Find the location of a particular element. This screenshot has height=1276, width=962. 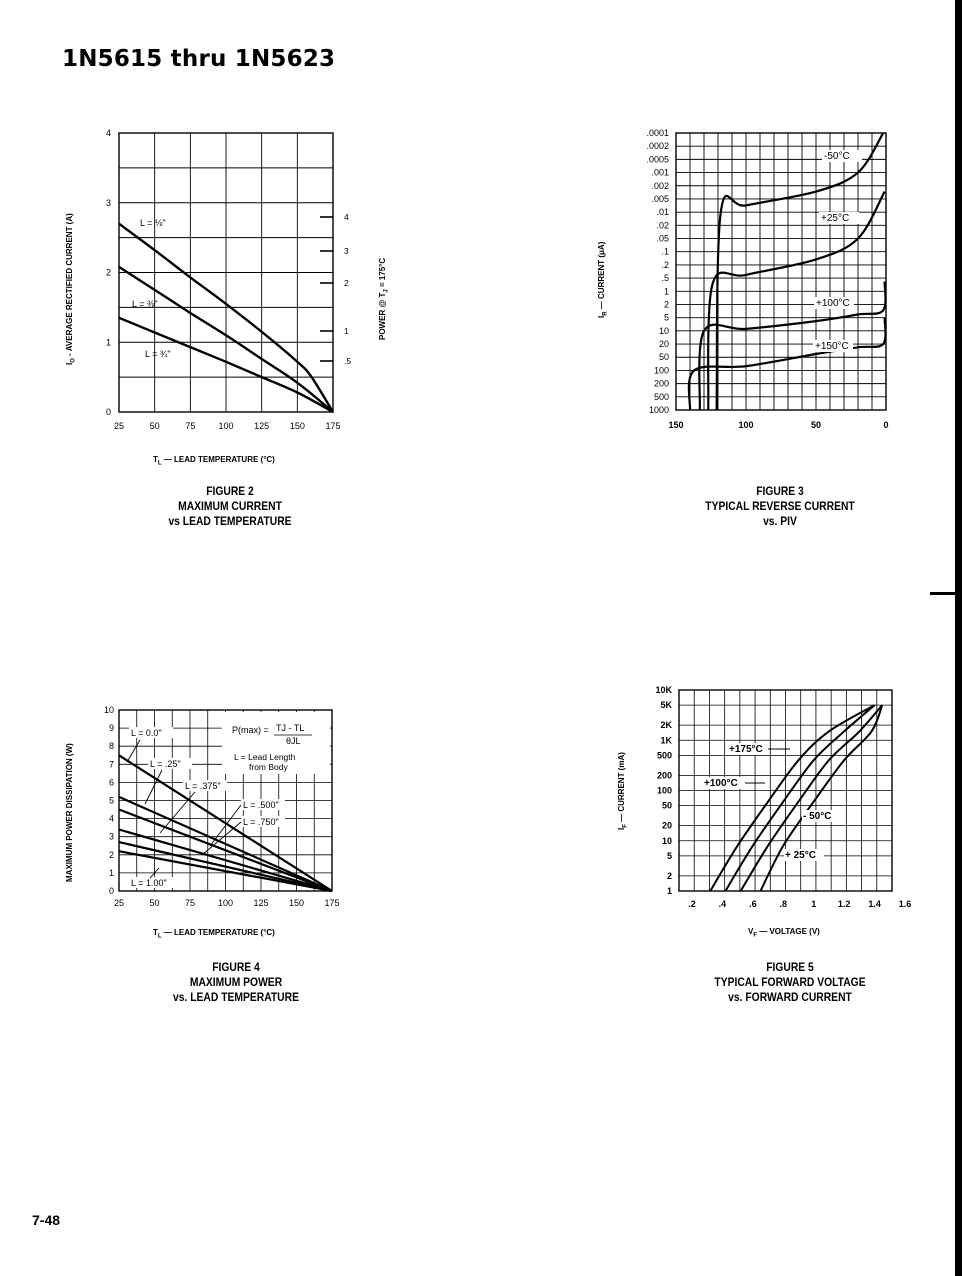

x-tick-label: 150 is located at coordinates (296, 903).